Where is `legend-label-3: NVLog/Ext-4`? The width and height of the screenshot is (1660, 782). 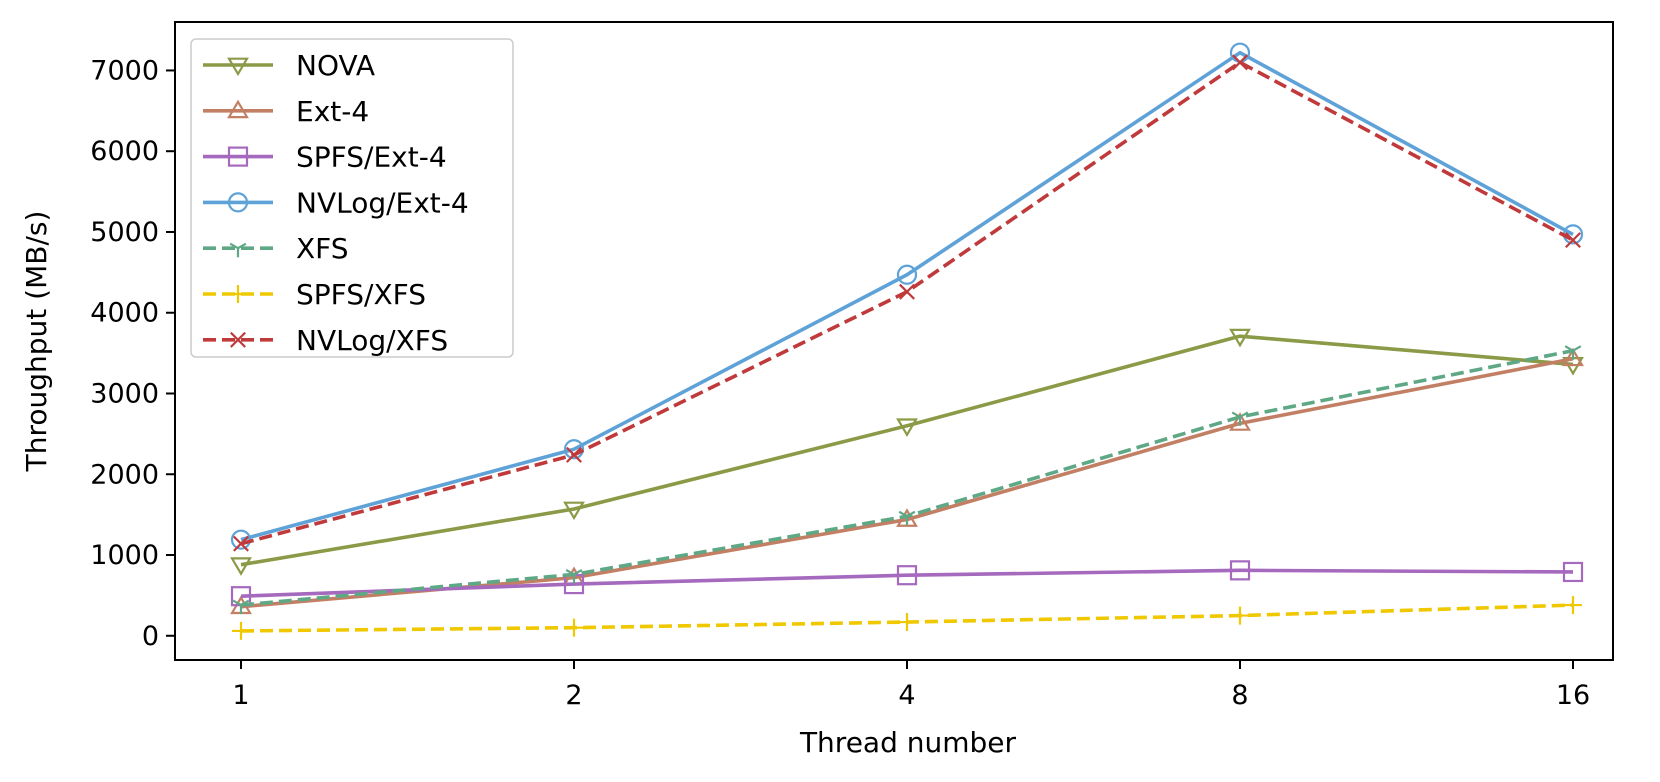 legend-label-3: NVLog/Ext-4 is located at coordinates (382, 202).